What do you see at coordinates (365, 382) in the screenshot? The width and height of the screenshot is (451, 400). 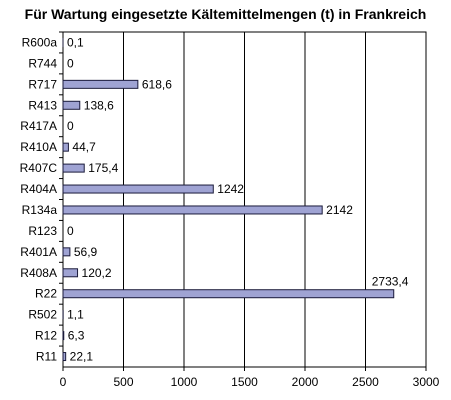 I see `x-tick-label: 2500` at bounding box center [365, 382].